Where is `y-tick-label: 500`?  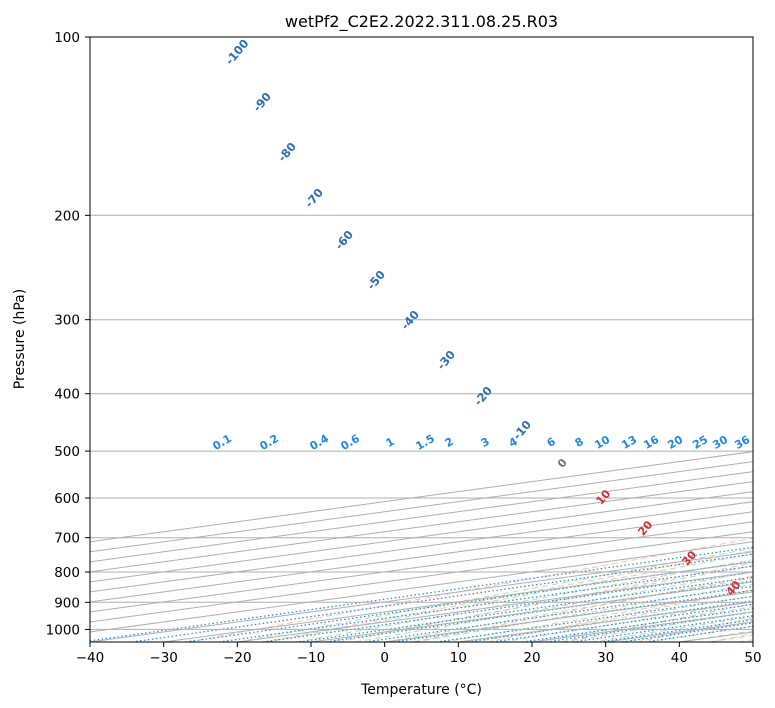
y-tick-label: 500 is located at coordinates (67, 452).